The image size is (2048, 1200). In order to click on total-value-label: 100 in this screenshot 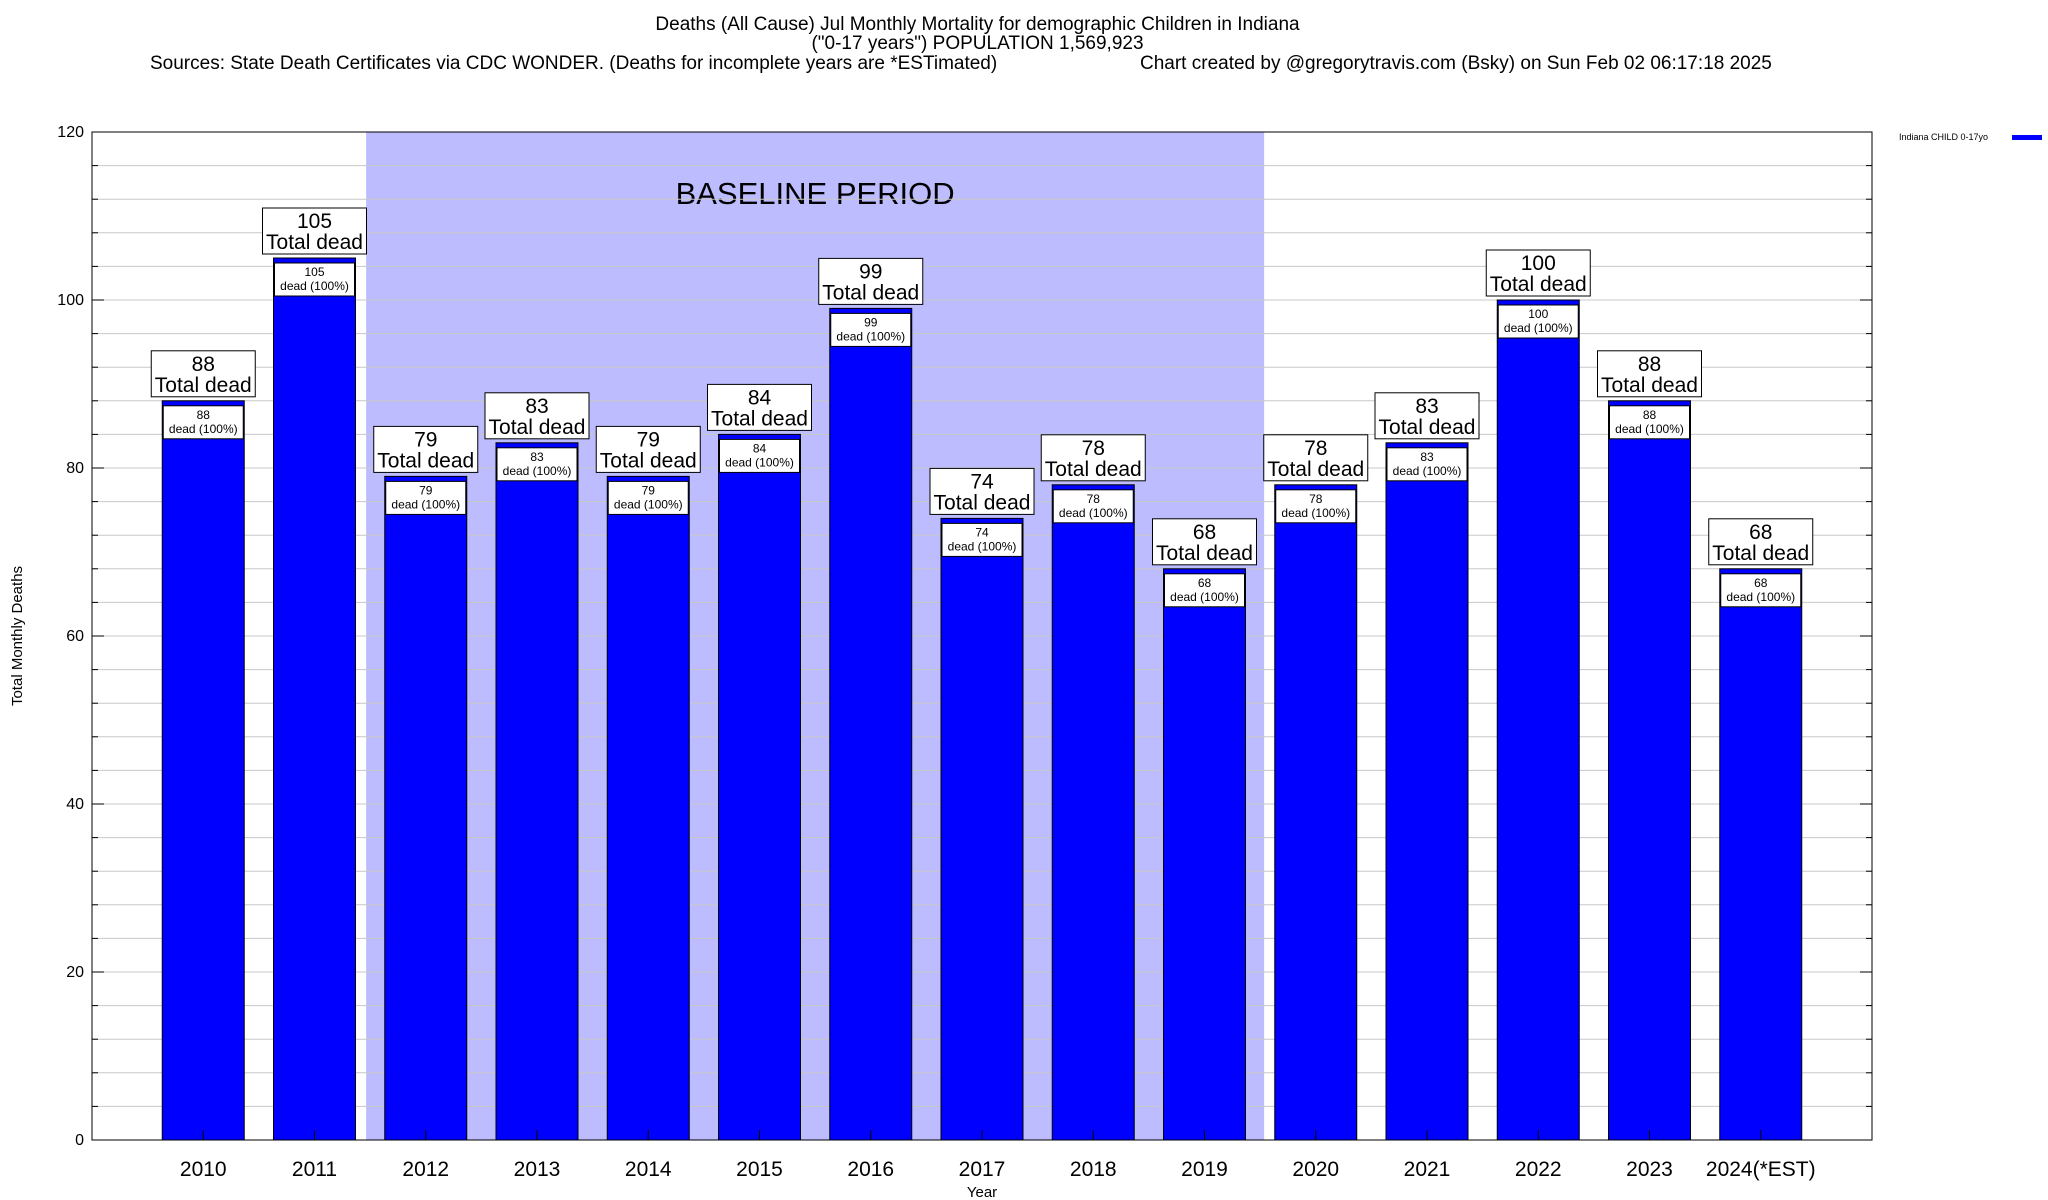, I will do `click(1538, 263)`.